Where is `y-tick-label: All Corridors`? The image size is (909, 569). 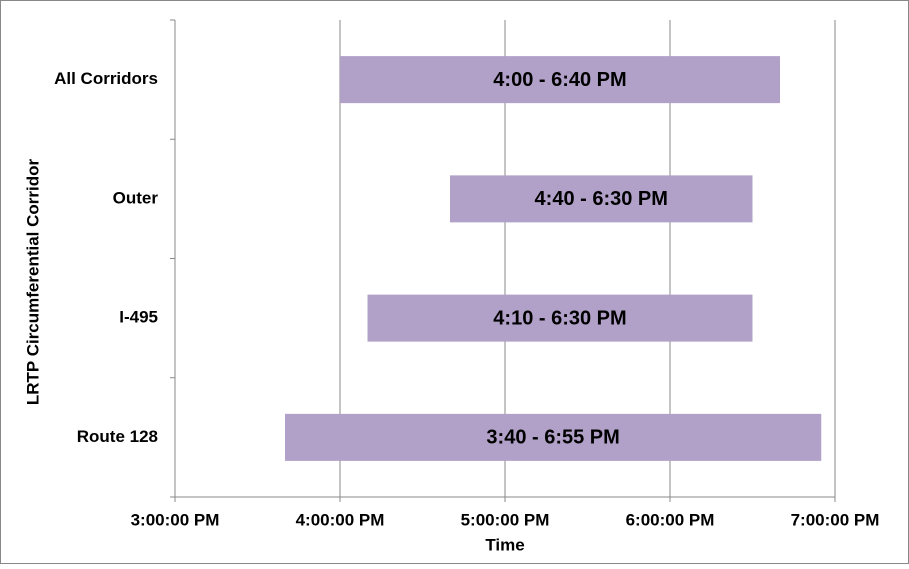 y-tick-label: All Corridors is located at coordinates (106, 78).